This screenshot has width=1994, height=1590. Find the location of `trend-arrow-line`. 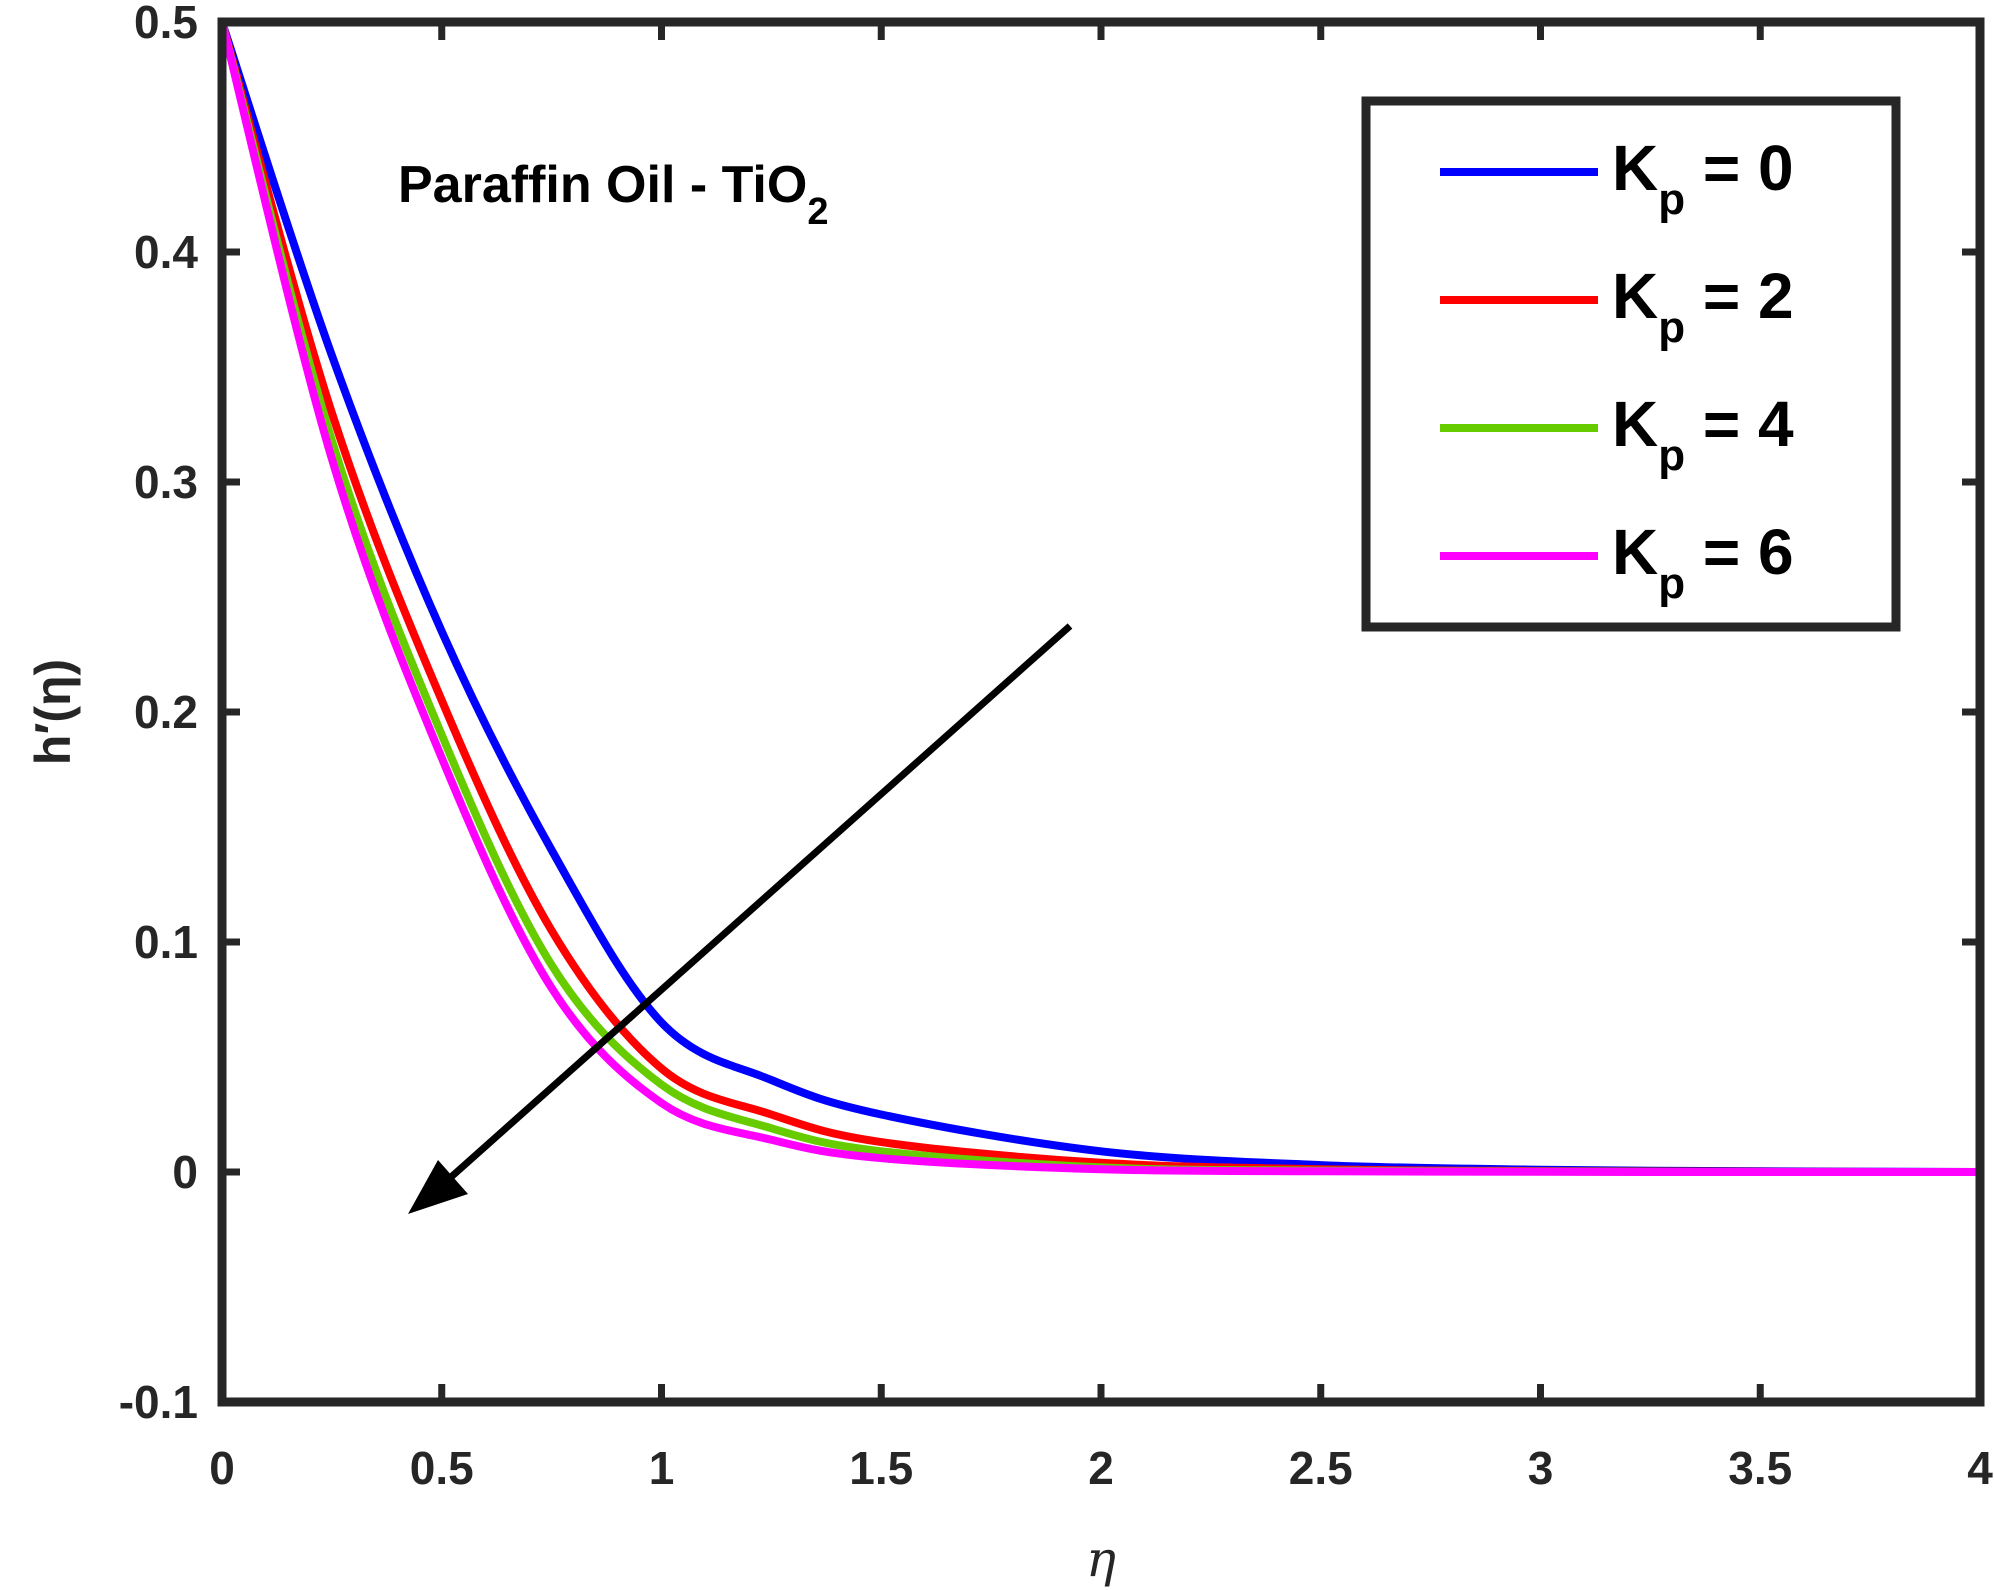

trend-arrow-line is located at coordinates (751, 910).